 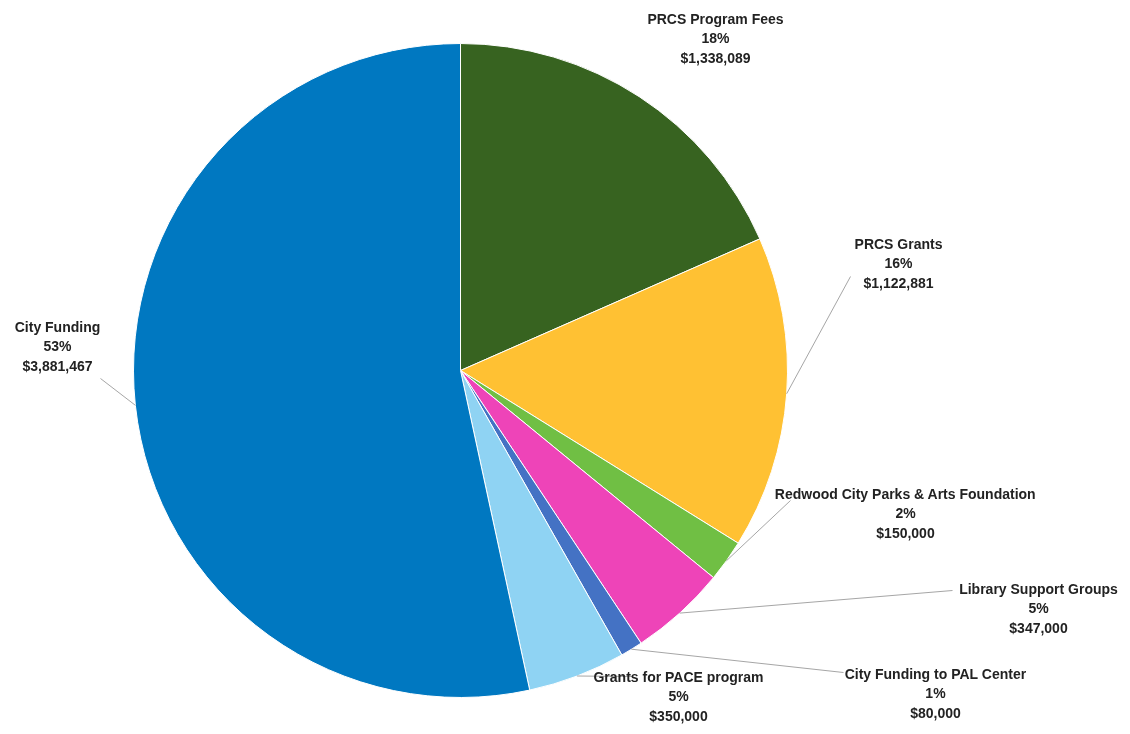 I want to click on data-label: 1% $80,000, so click(x=936, y=703).